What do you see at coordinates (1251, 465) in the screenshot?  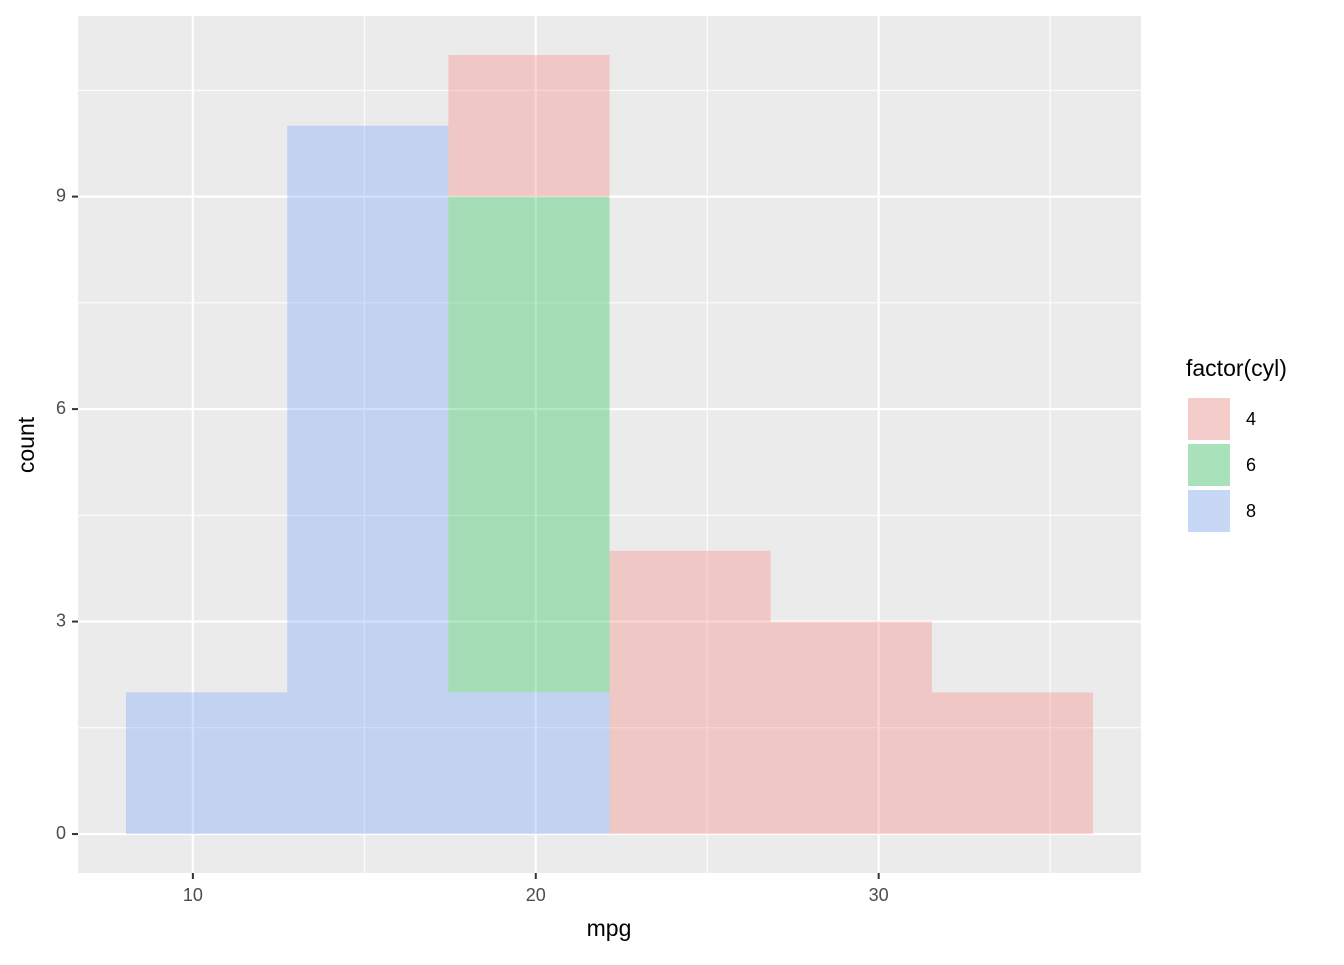 I see `legend-label: 6` at bounding box center [1251, 465].